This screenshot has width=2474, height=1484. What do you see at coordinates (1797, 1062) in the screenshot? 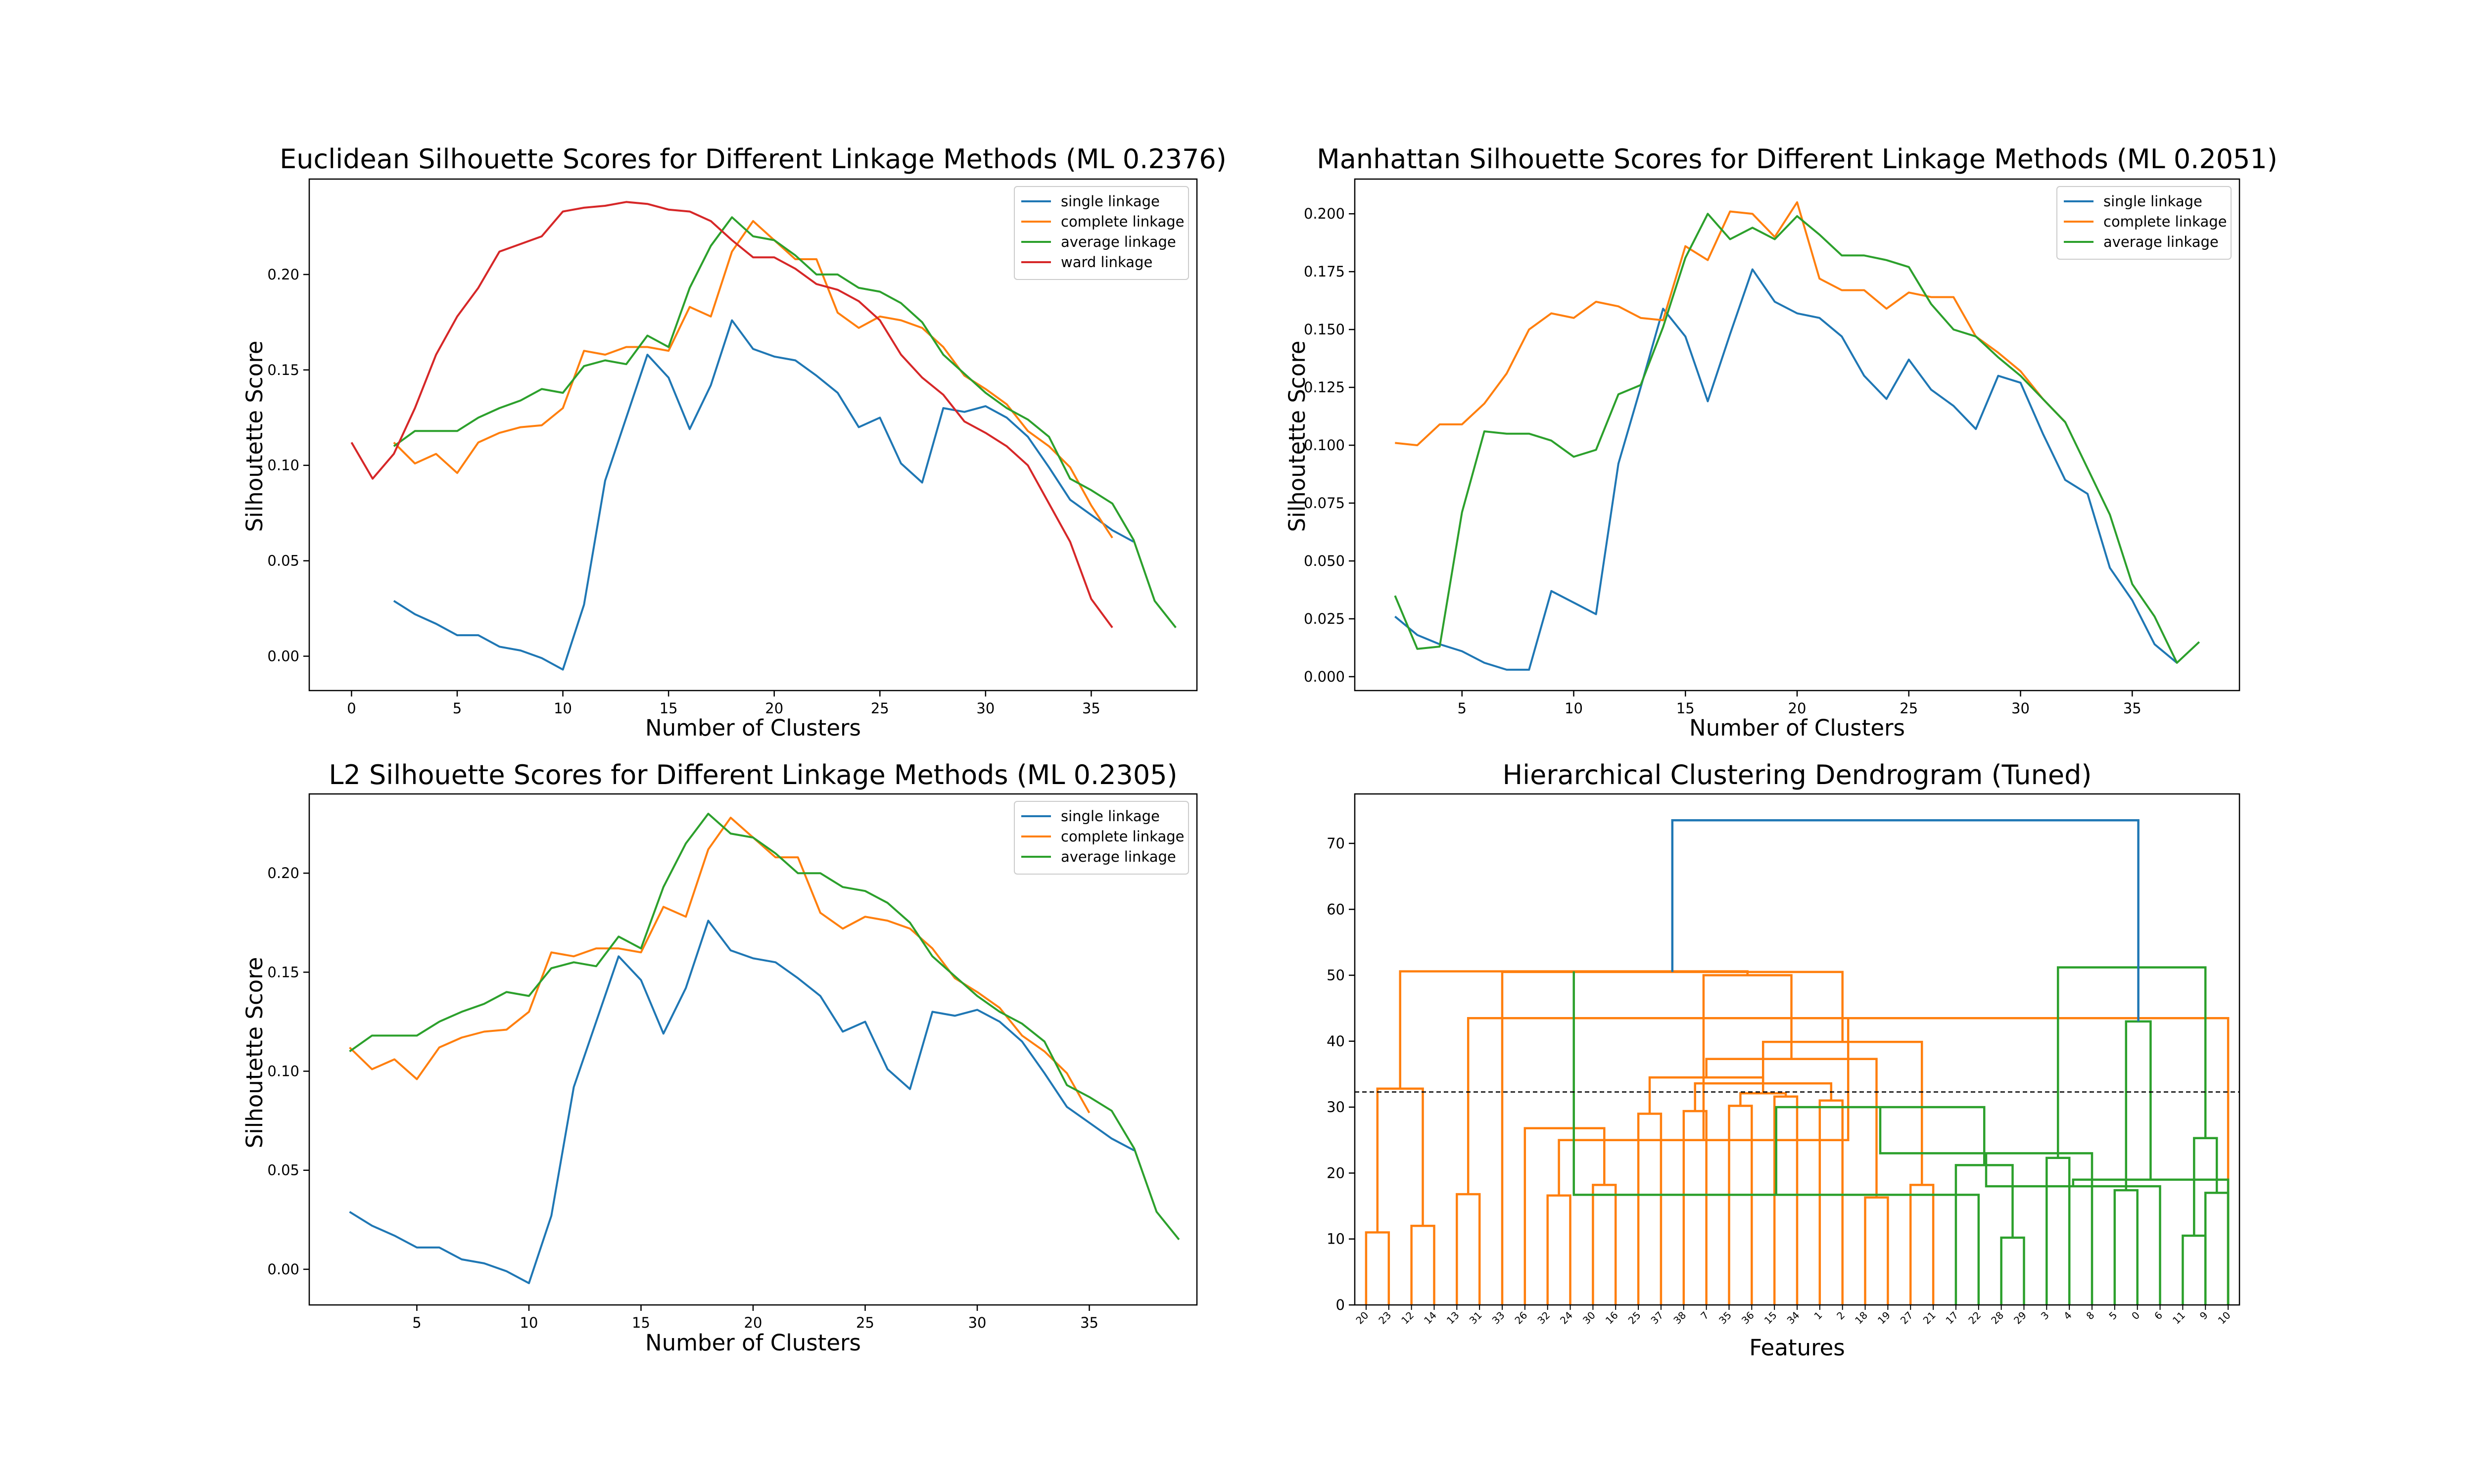
I see `dendrogram-links` at bounding box center [1797, 1062].